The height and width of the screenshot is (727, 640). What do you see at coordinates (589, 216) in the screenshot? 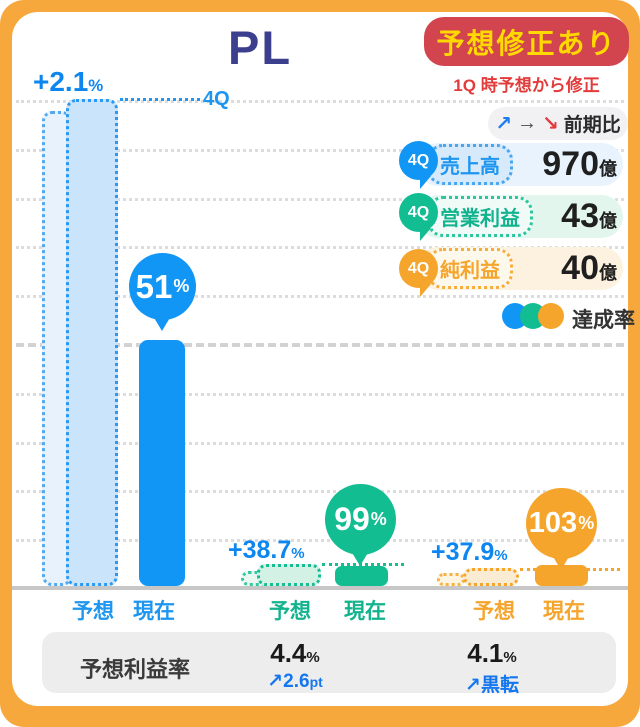
I see `metric-value-operating-profit: 43億` at bounding box center [589, 216].